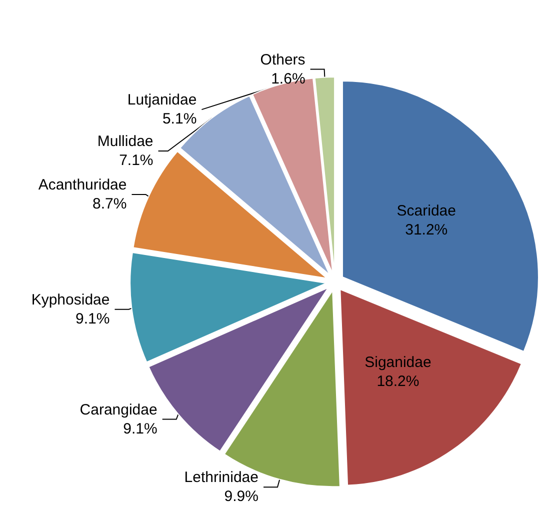 This screenshot has height=510, width=544. What do you see at coordinates (119, 409) in the screenshot?
I see `slice-label: Carangidae` at bounding box center [119, 409].